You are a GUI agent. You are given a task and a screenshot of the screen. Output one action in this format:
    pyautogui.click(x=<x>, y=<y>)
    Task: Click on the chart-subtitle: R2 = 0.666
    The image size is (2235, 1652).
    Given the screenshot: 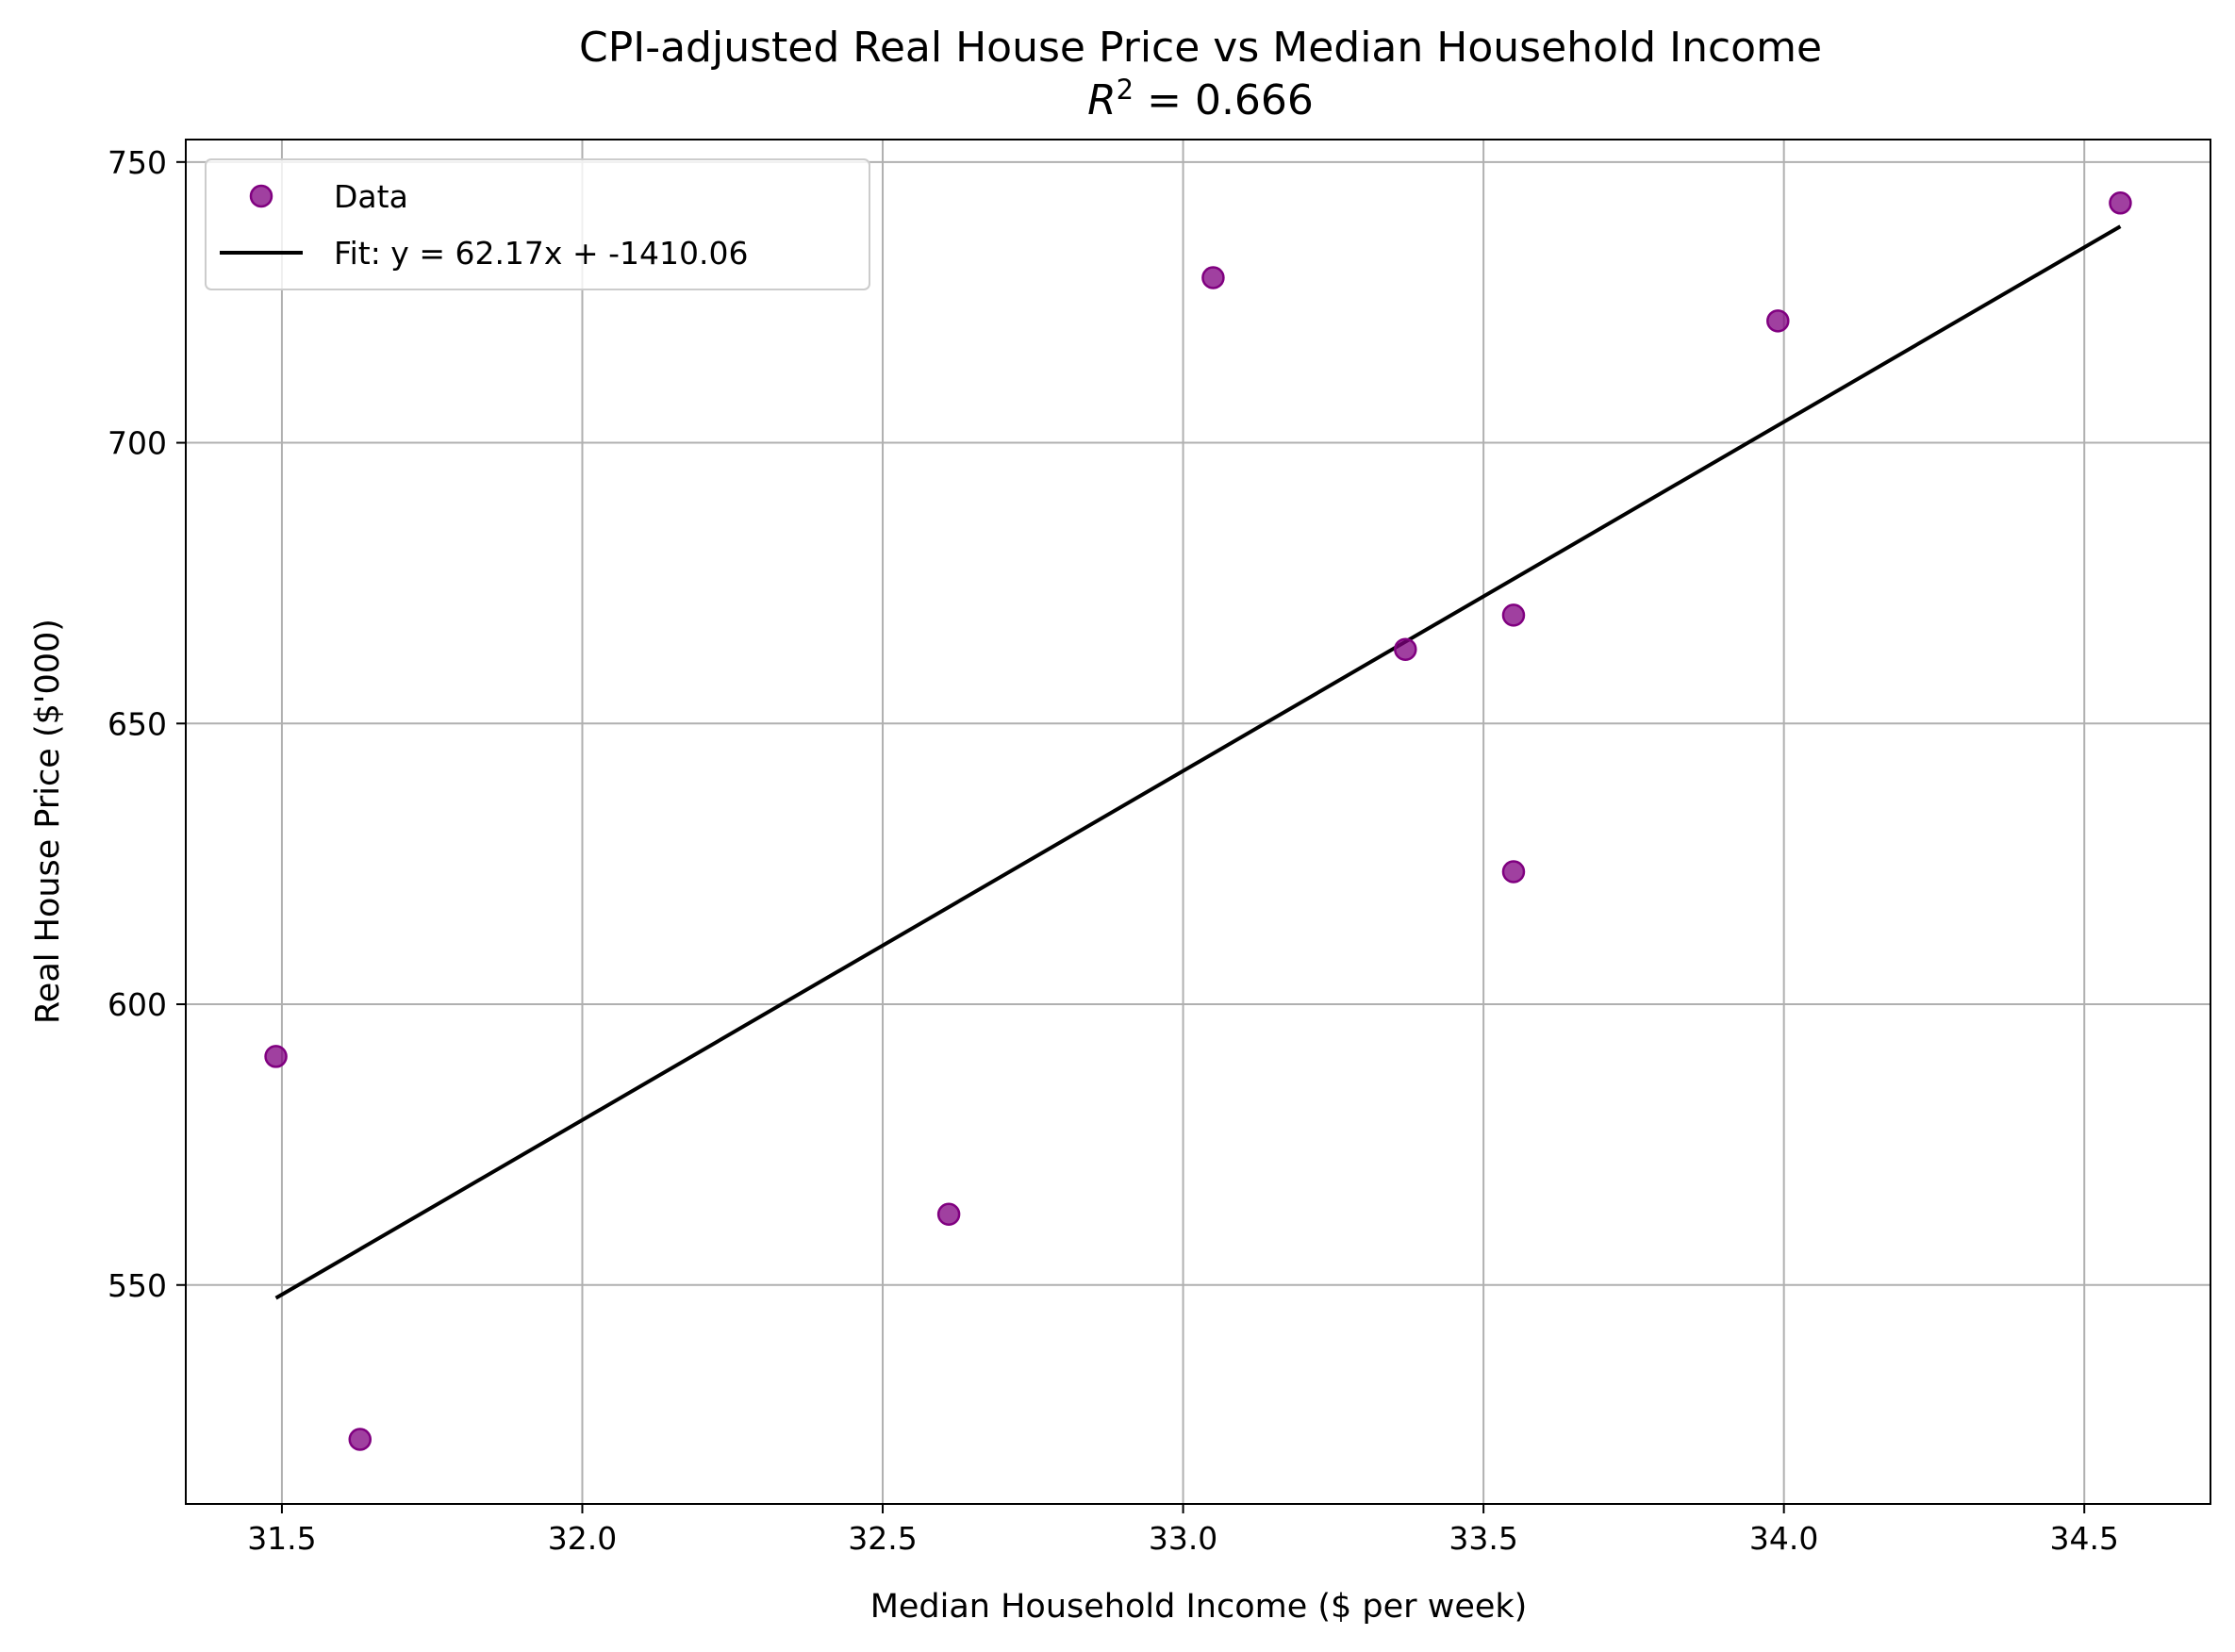 What is the action you would take?
    pyautogui.click(x=1200, y=99)
    